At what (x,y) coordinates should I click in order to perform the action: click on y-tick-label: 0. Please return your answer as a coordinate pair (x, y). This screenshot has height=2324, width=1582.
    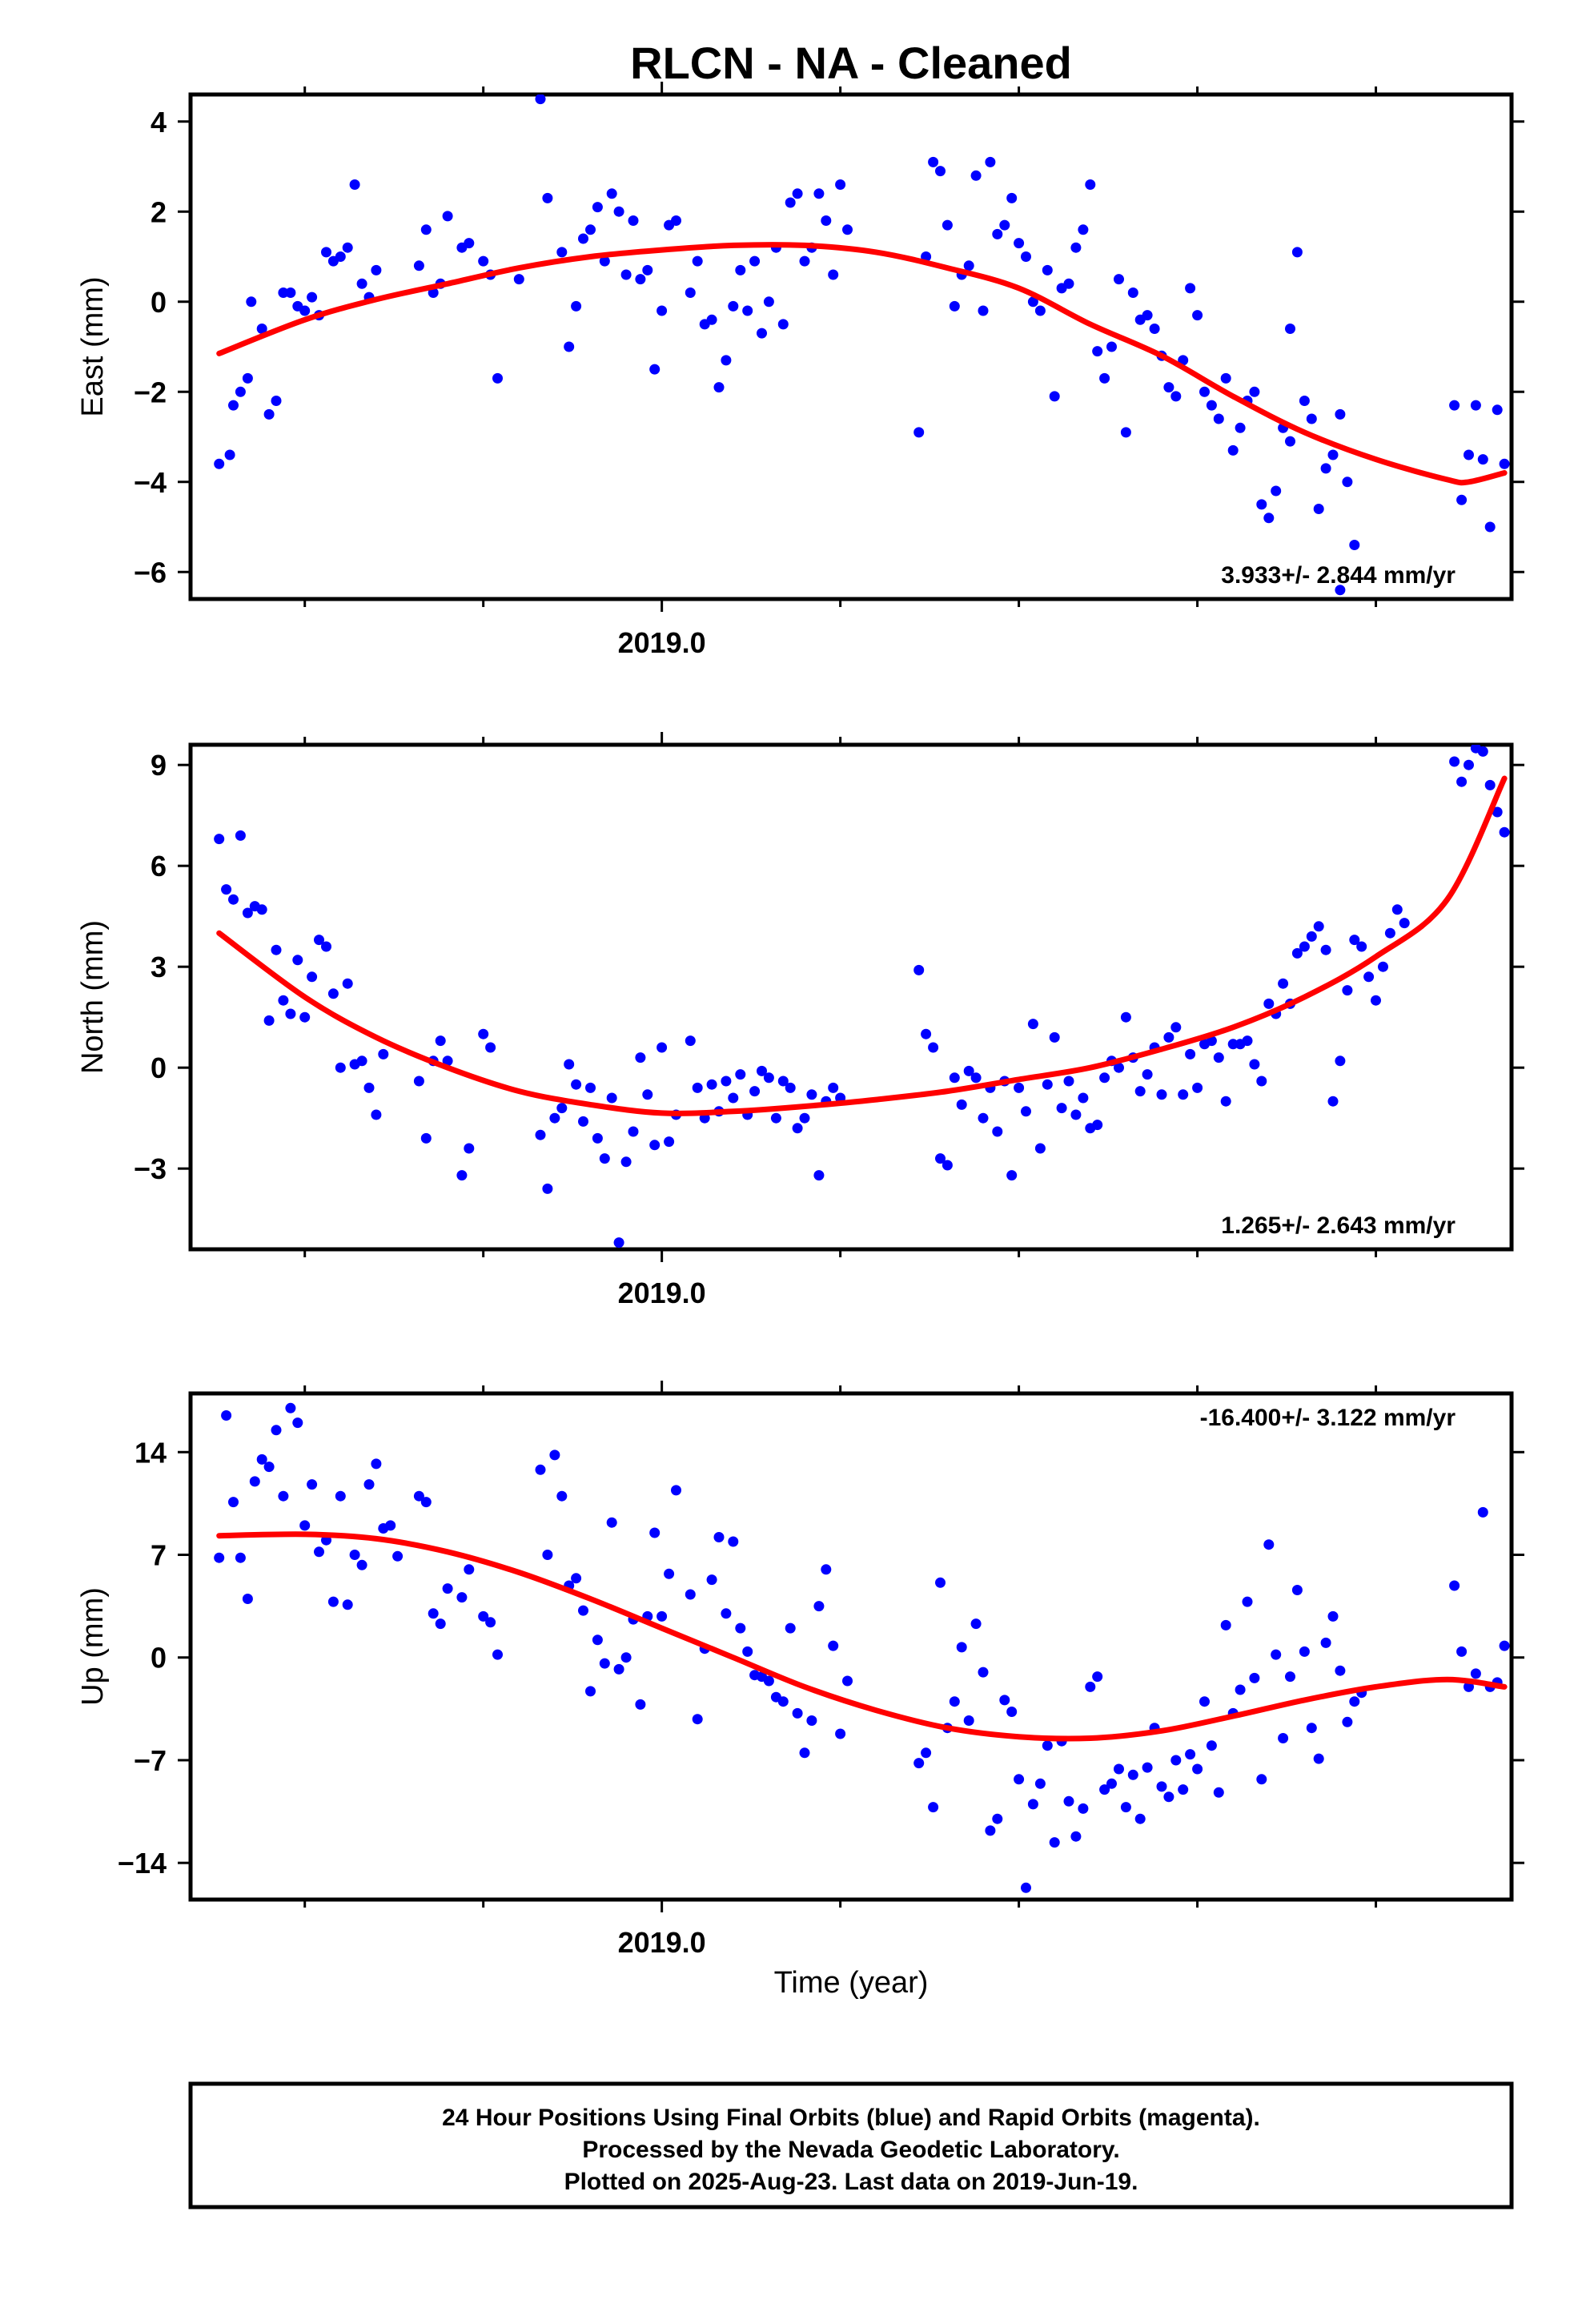
    Looking at the image, I should click on (159, 302).